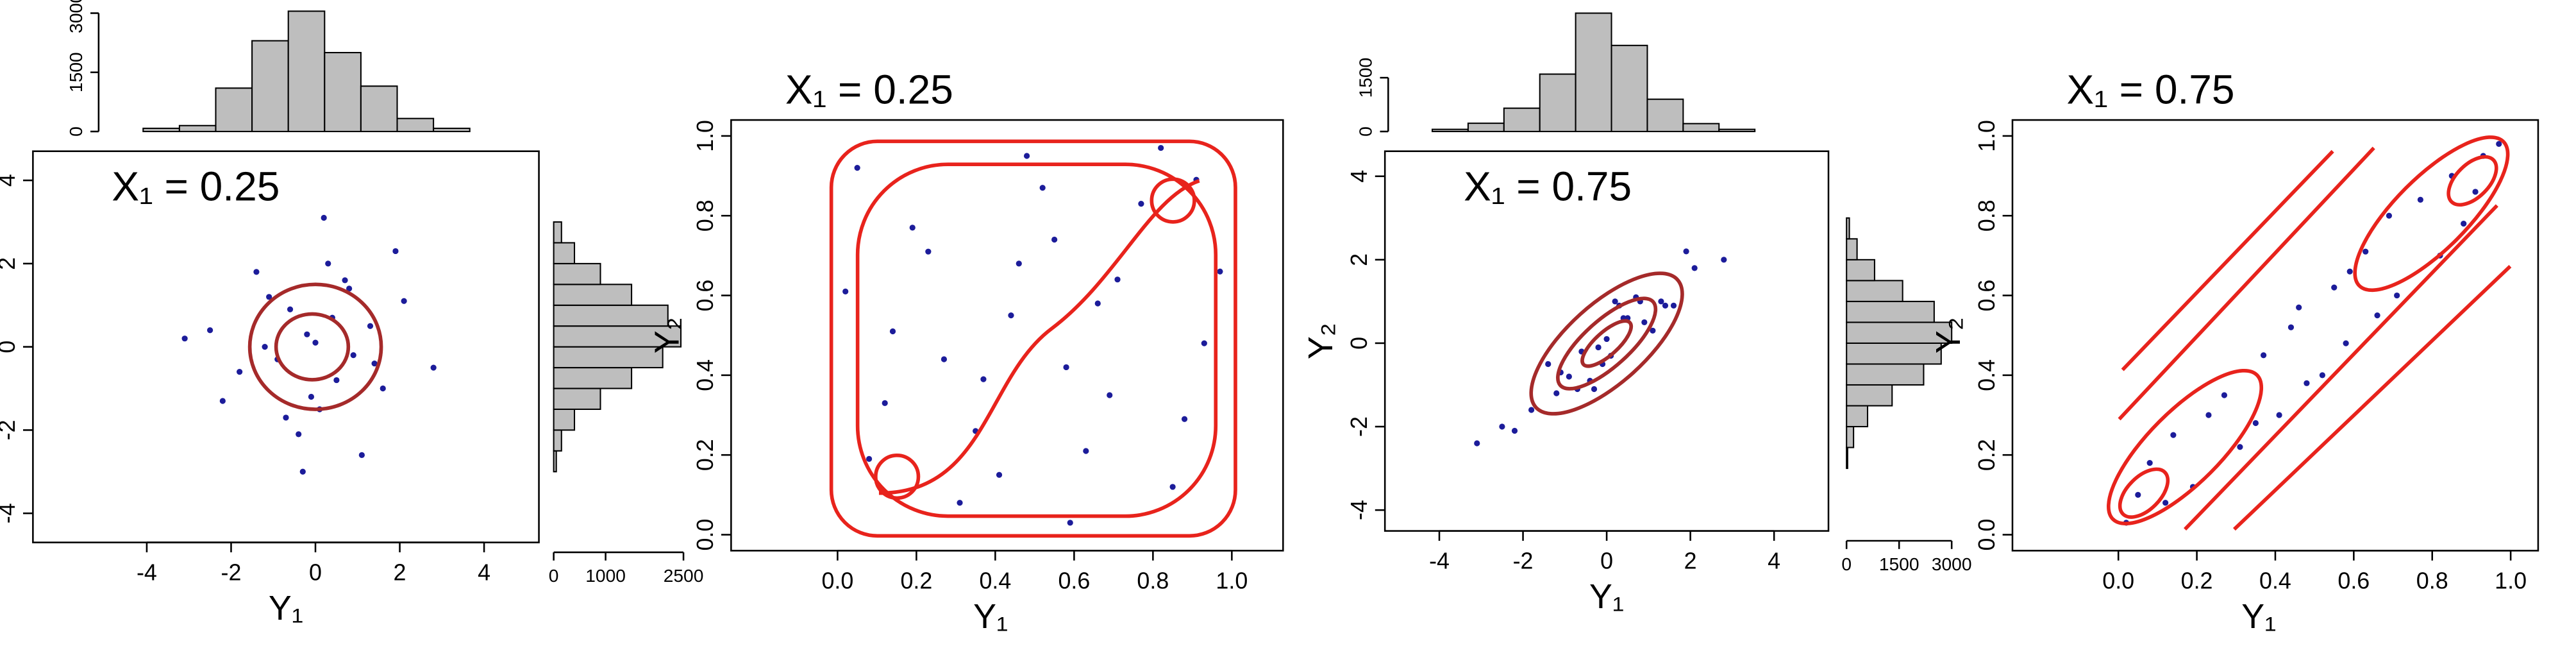 The image size is (2576, 646). What do you see at coordinates (1987, 375) in the screenshot?
I see `y-tick-label: 0.4` at bounding box center [1987, 375].